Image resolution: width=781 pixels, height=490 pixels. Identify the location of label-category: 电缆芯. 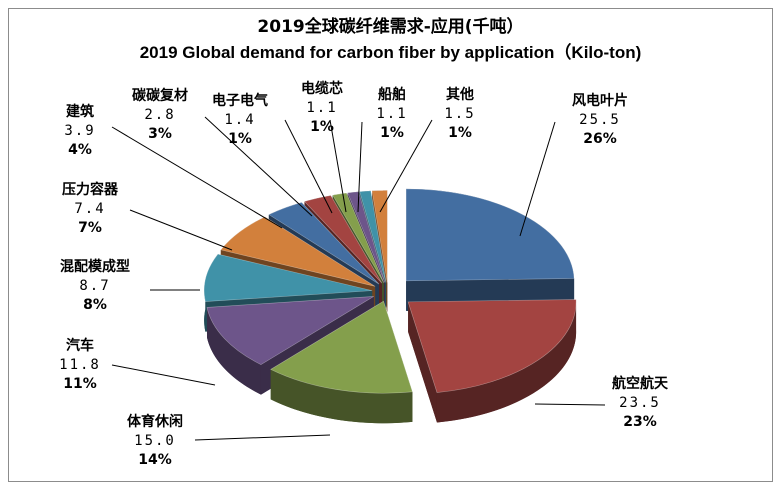
(322, 89).